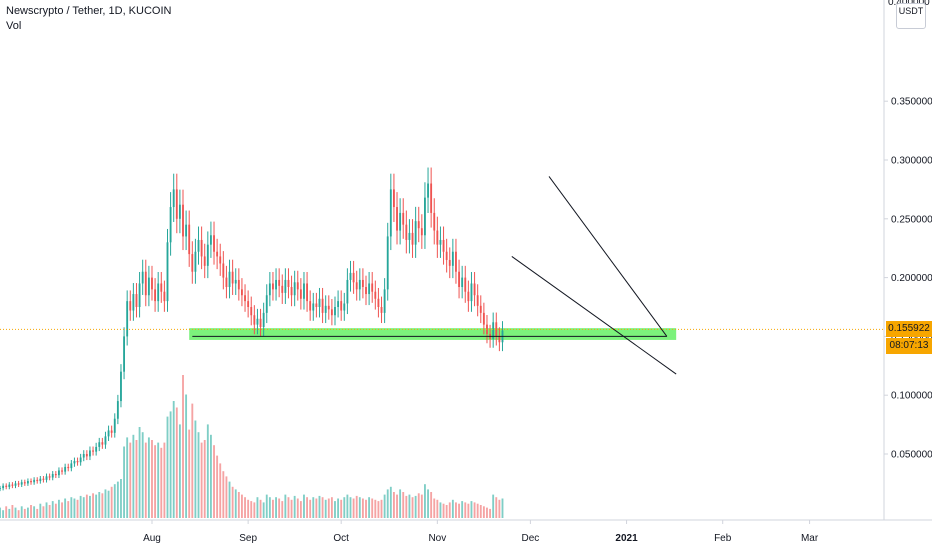 This screenshot has height=550, width=932. Describe the element at coordinates (723, 538) in the screenshot. I see `time-tick-label: Feb` at that location.